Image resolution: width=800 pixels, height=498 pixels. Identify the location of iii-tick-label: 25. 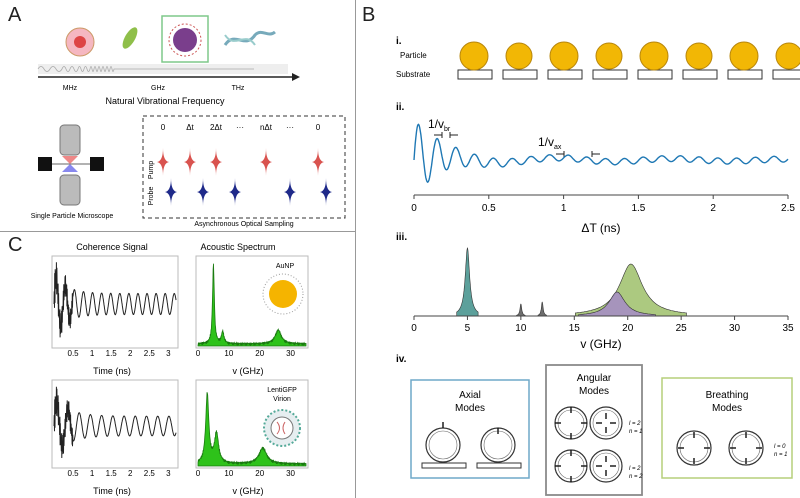
(682, 328).